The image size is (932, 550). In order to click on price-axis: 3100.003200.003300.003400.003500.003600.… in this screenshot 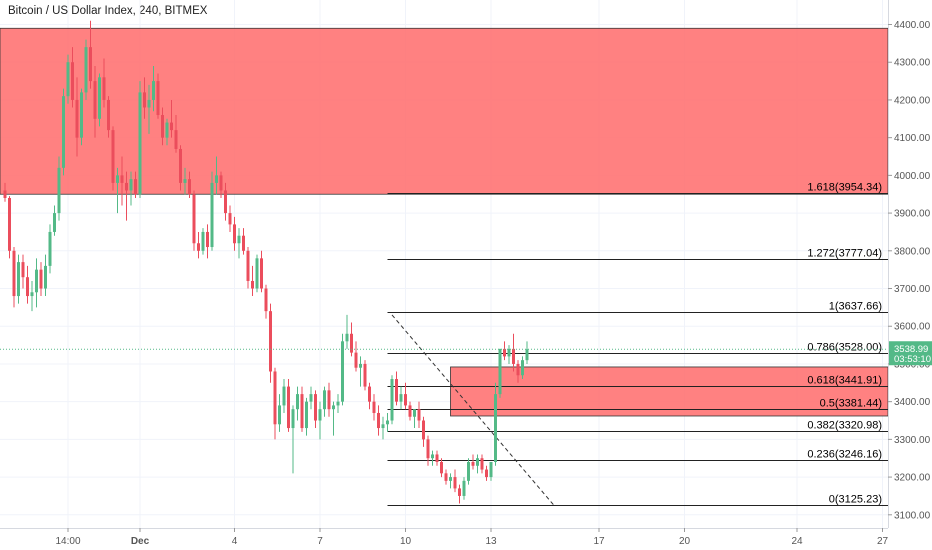, I will do `click(910, 275)`.